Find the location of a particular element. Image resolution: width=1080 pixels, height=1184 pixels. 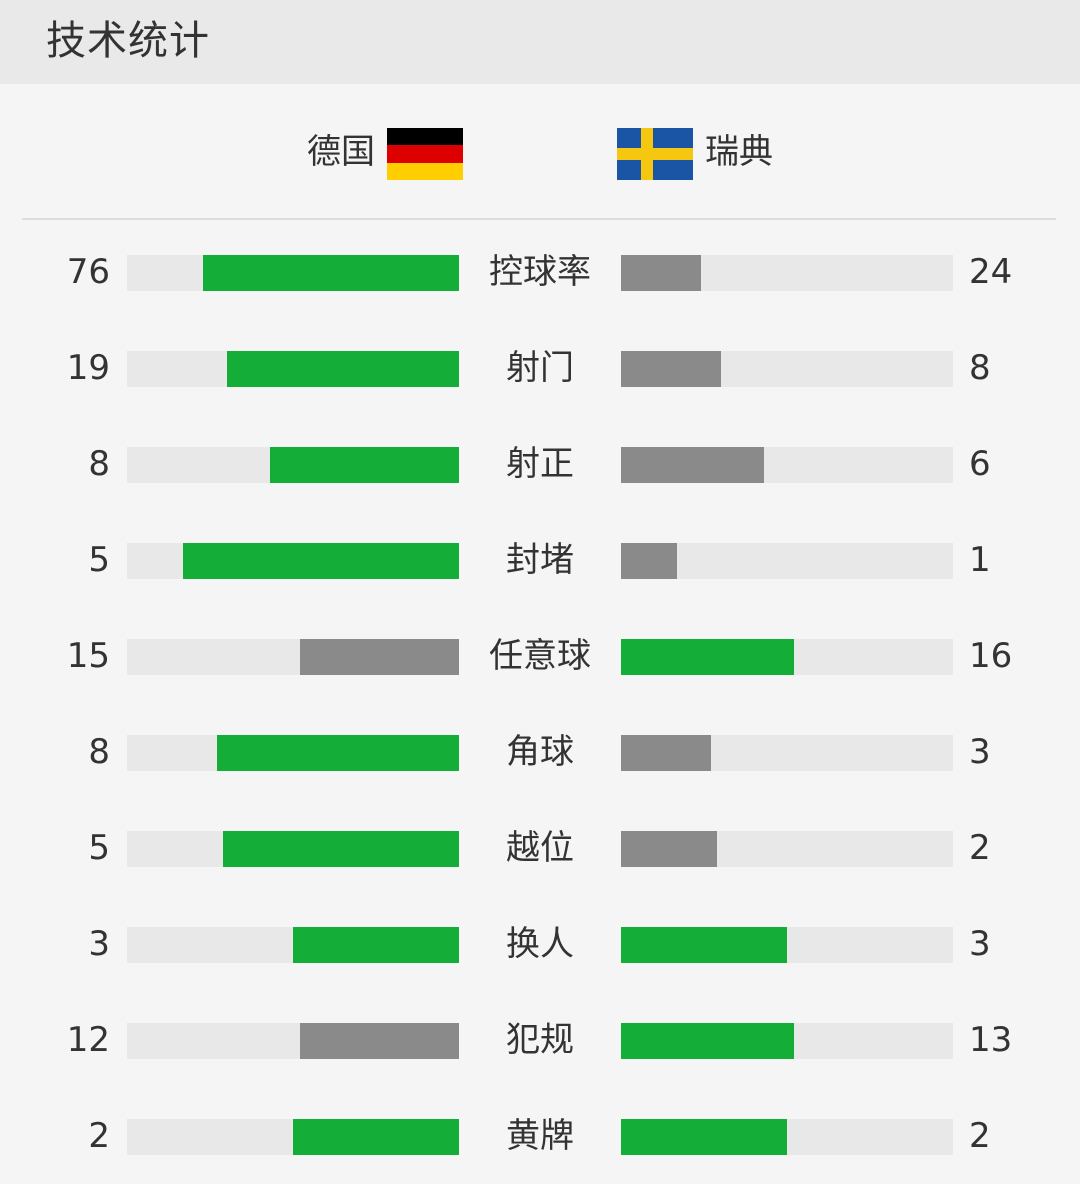

stat-row: 12 犯规 13 is located at coordinates (540, 1040).